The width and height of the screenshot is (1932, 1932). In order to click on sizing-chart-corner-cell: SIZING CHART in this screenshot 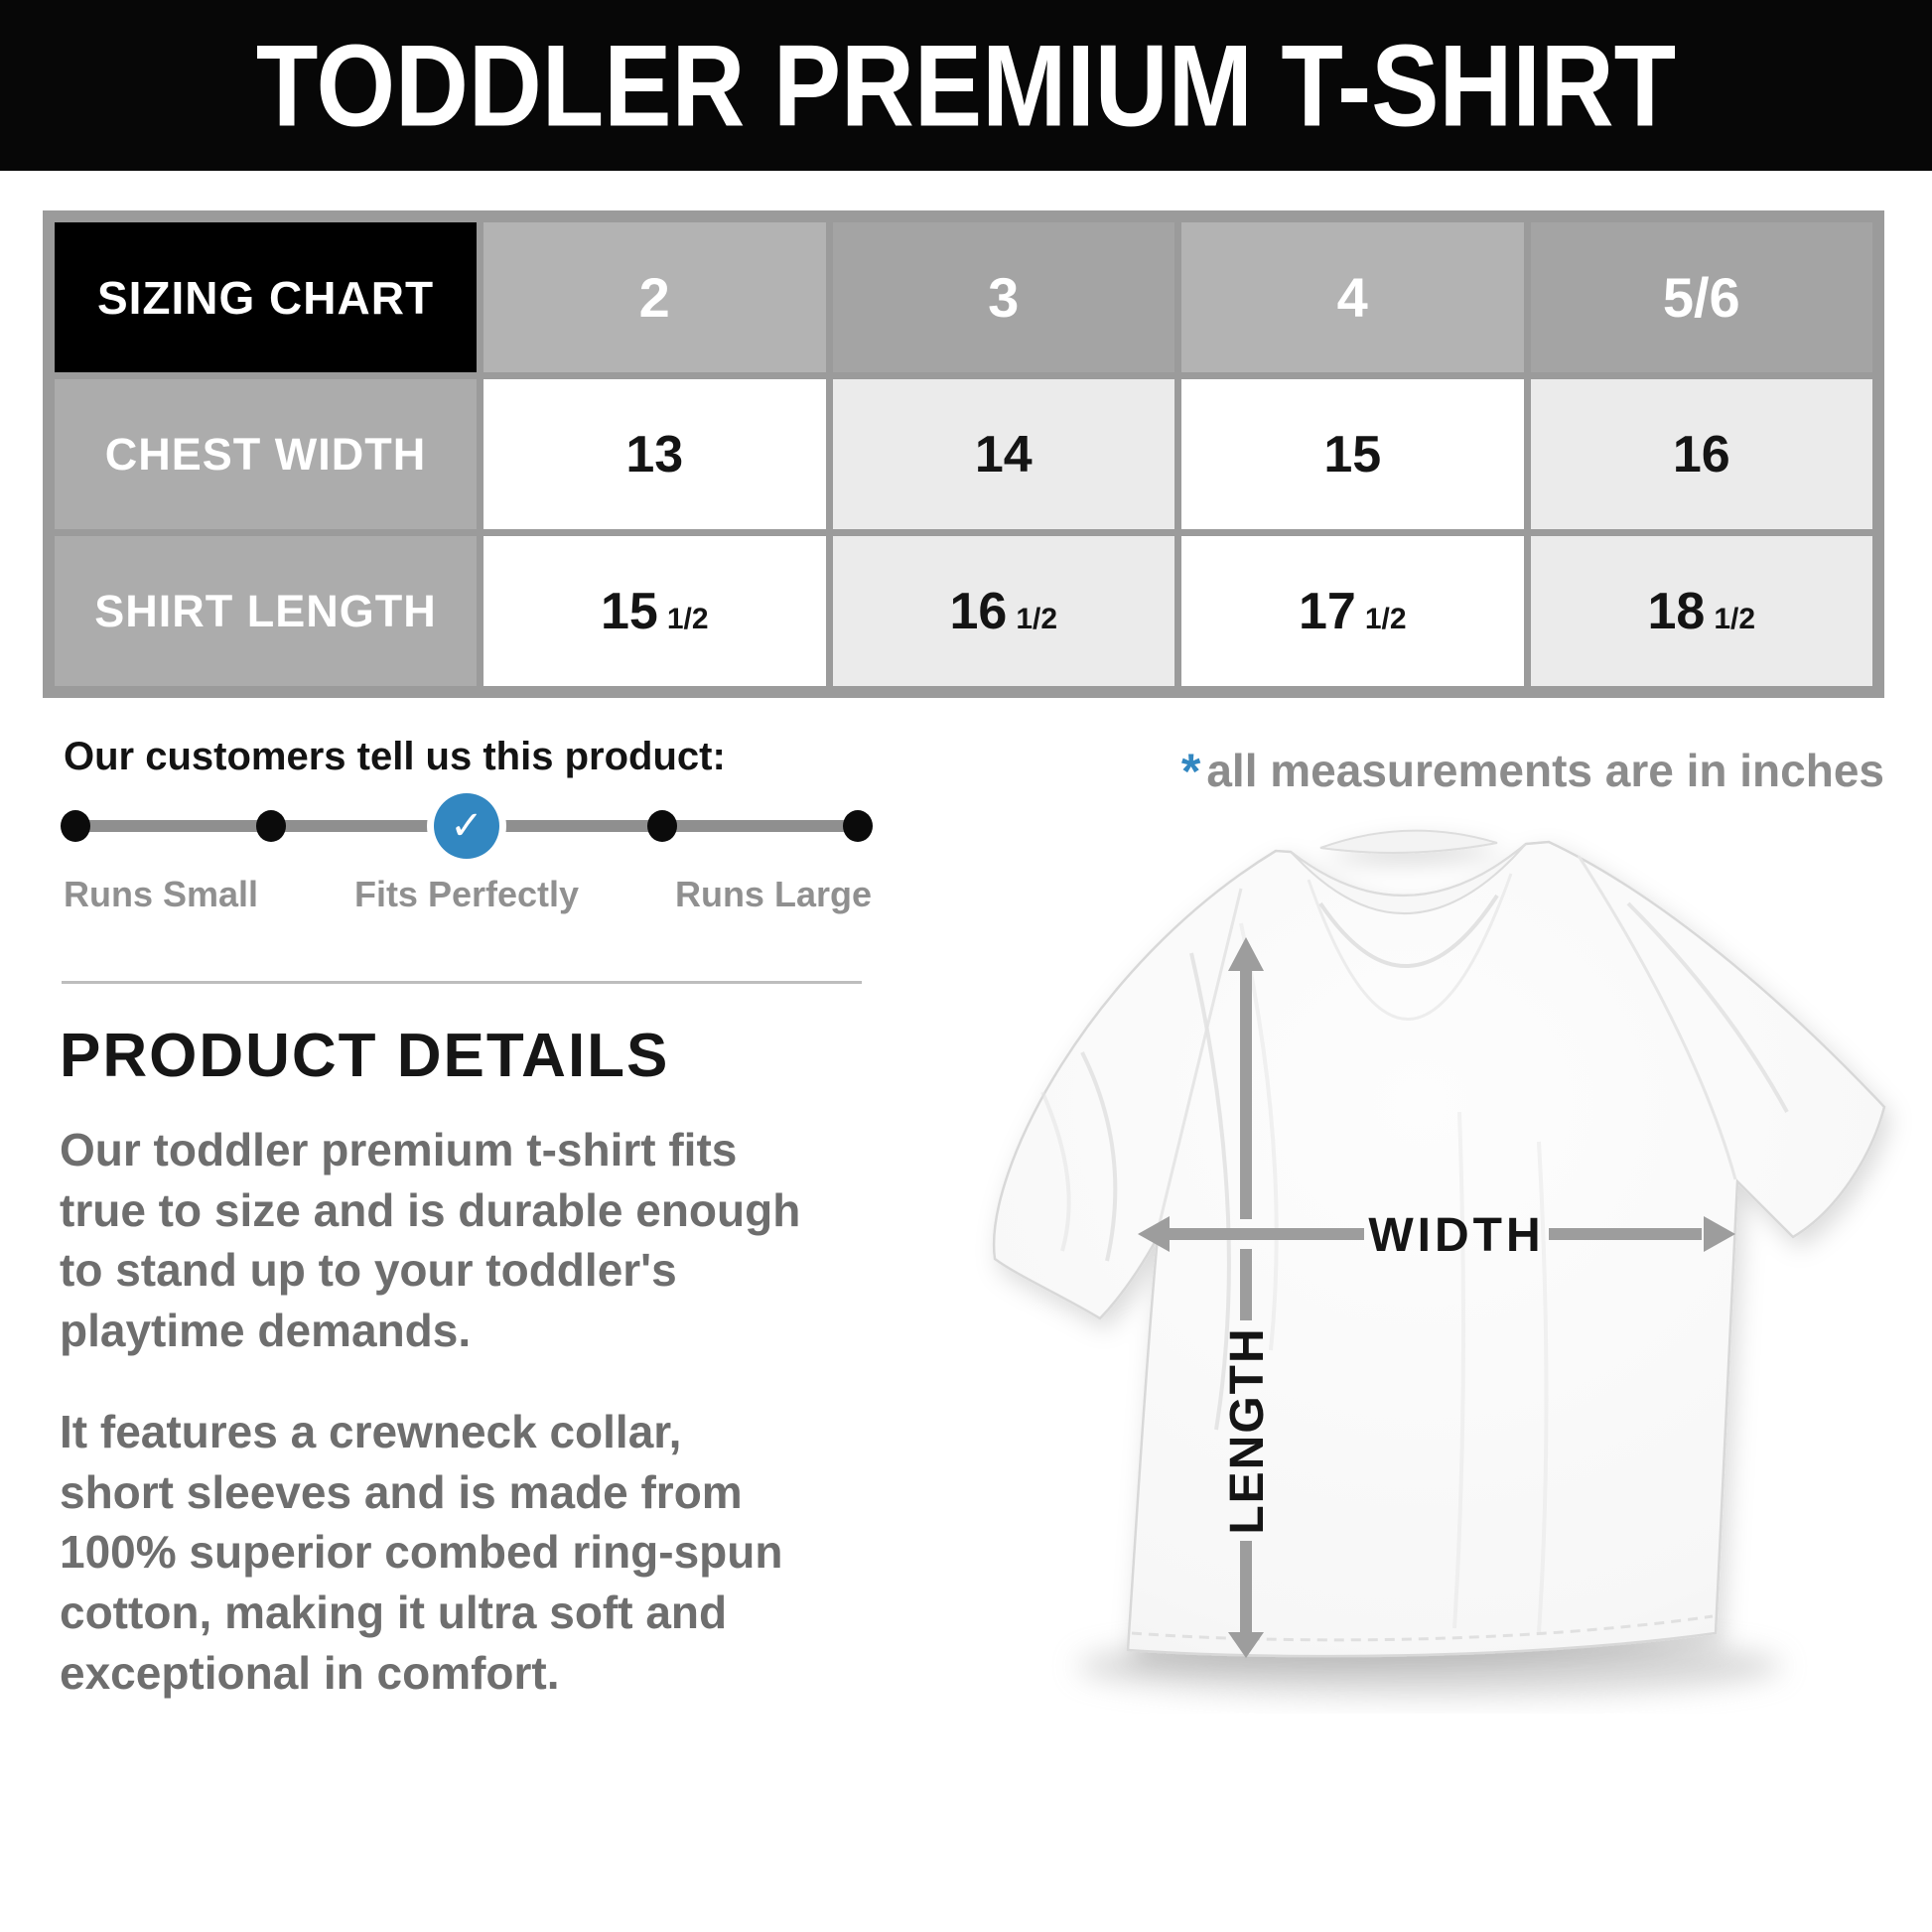, I will do `click(266, 297)`.